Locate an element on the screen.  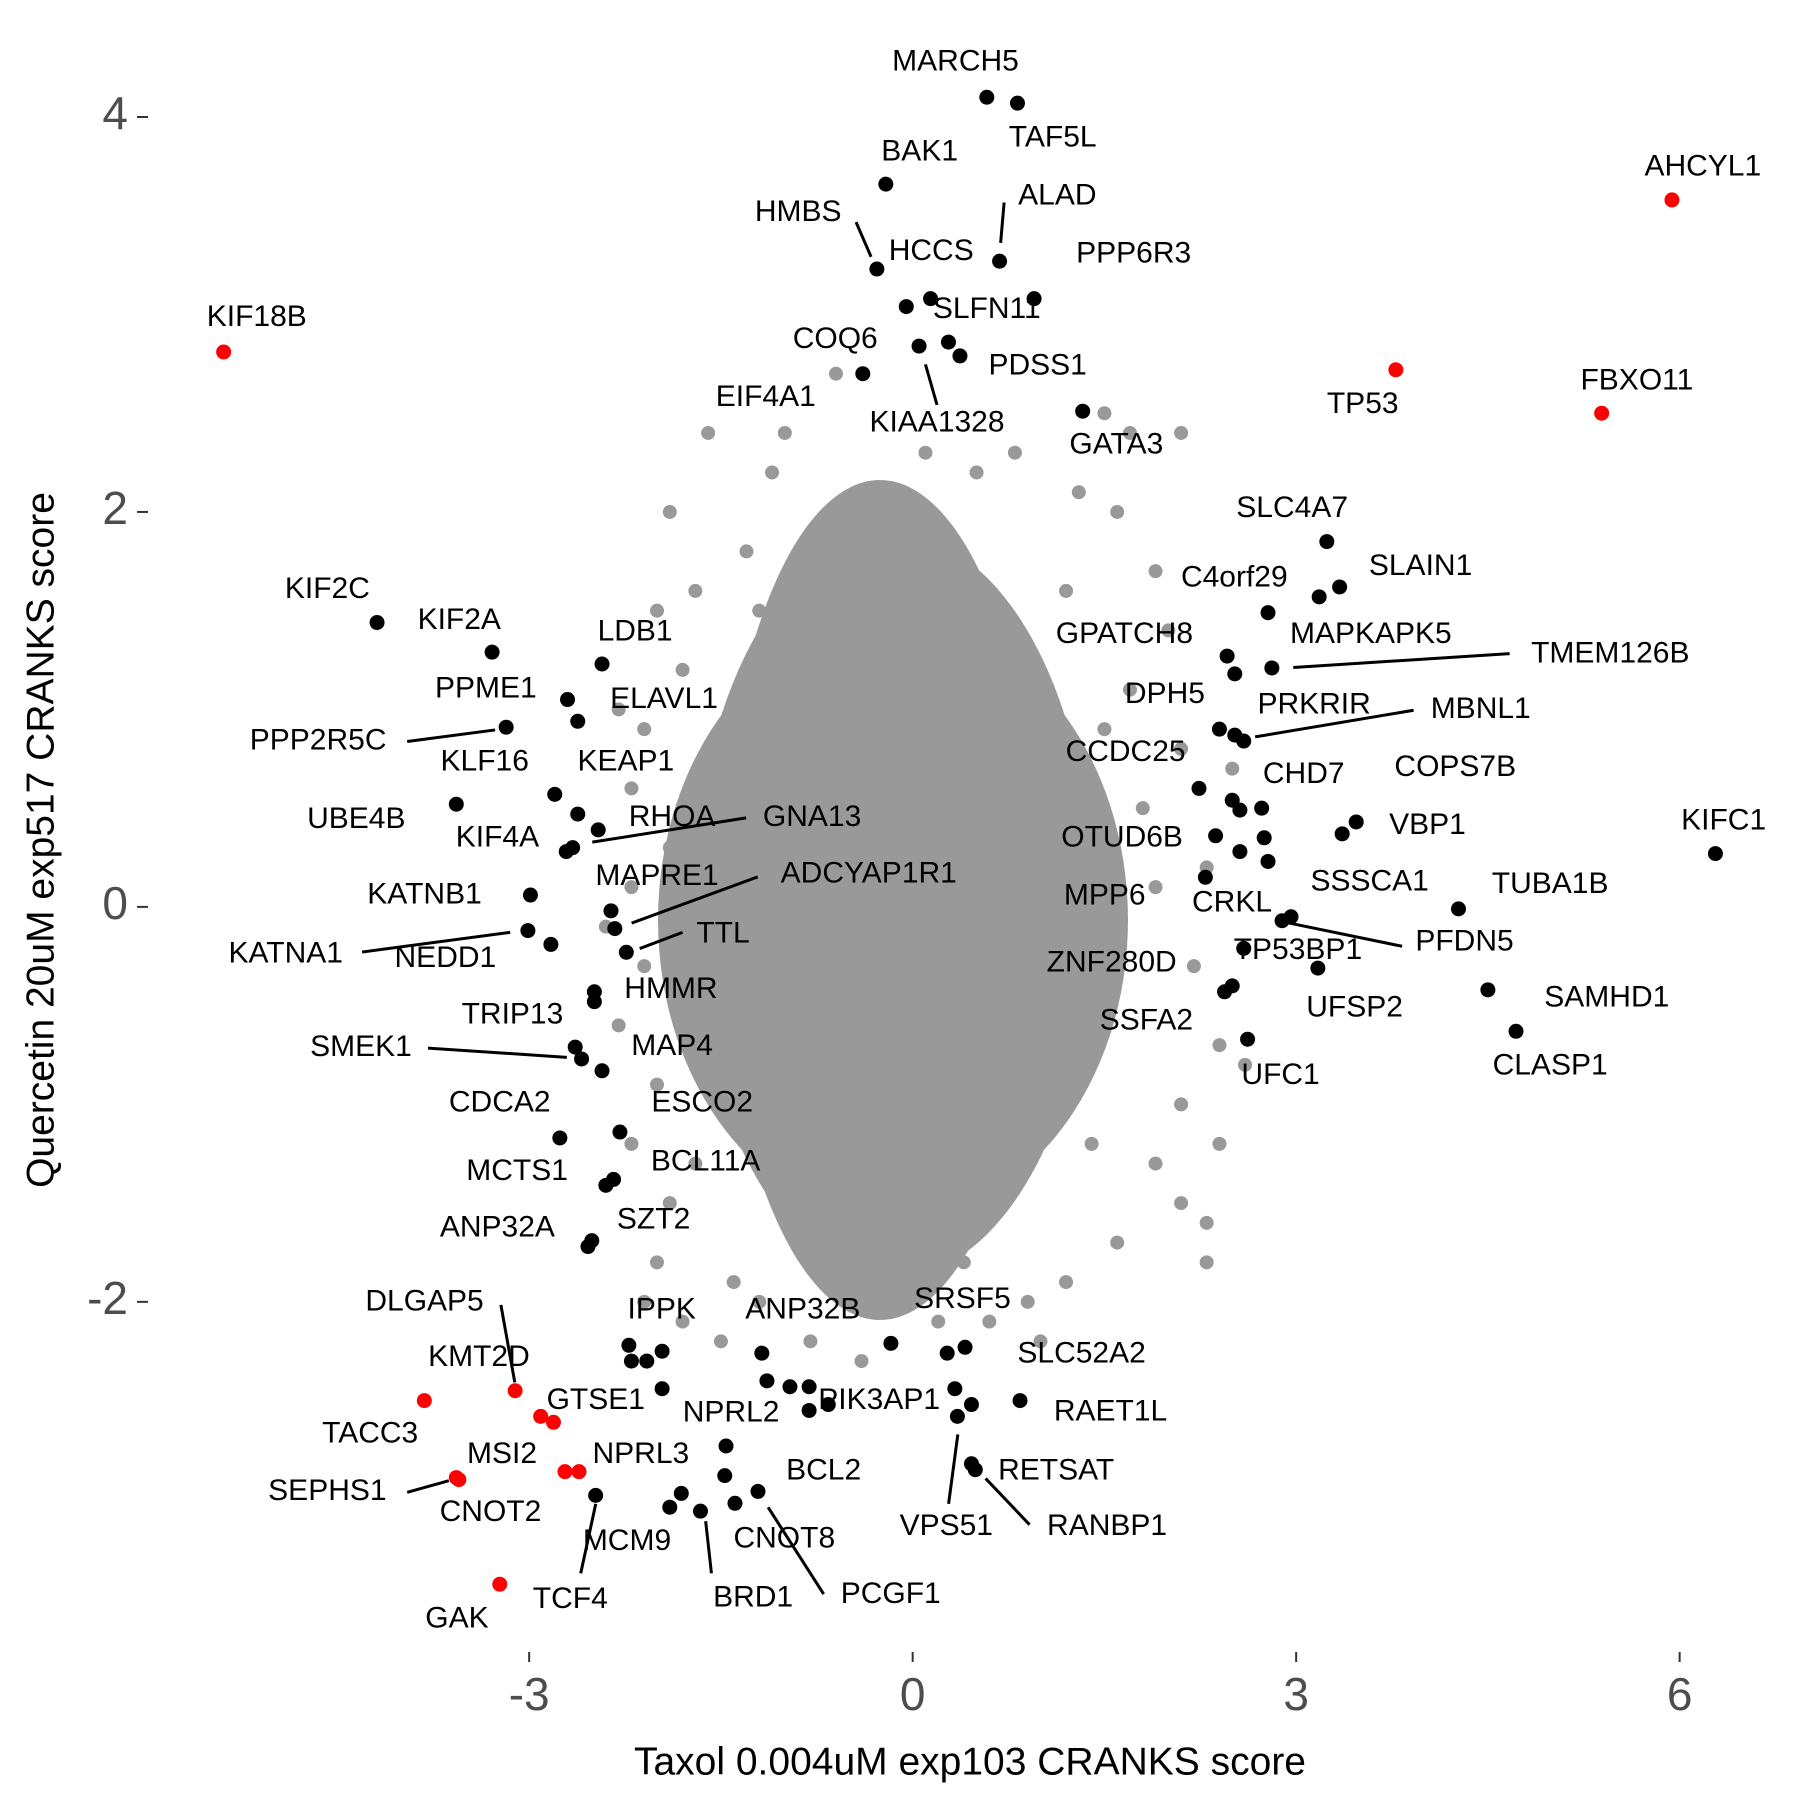
point-label: KATNB1 is located at coordinates (424, 893).